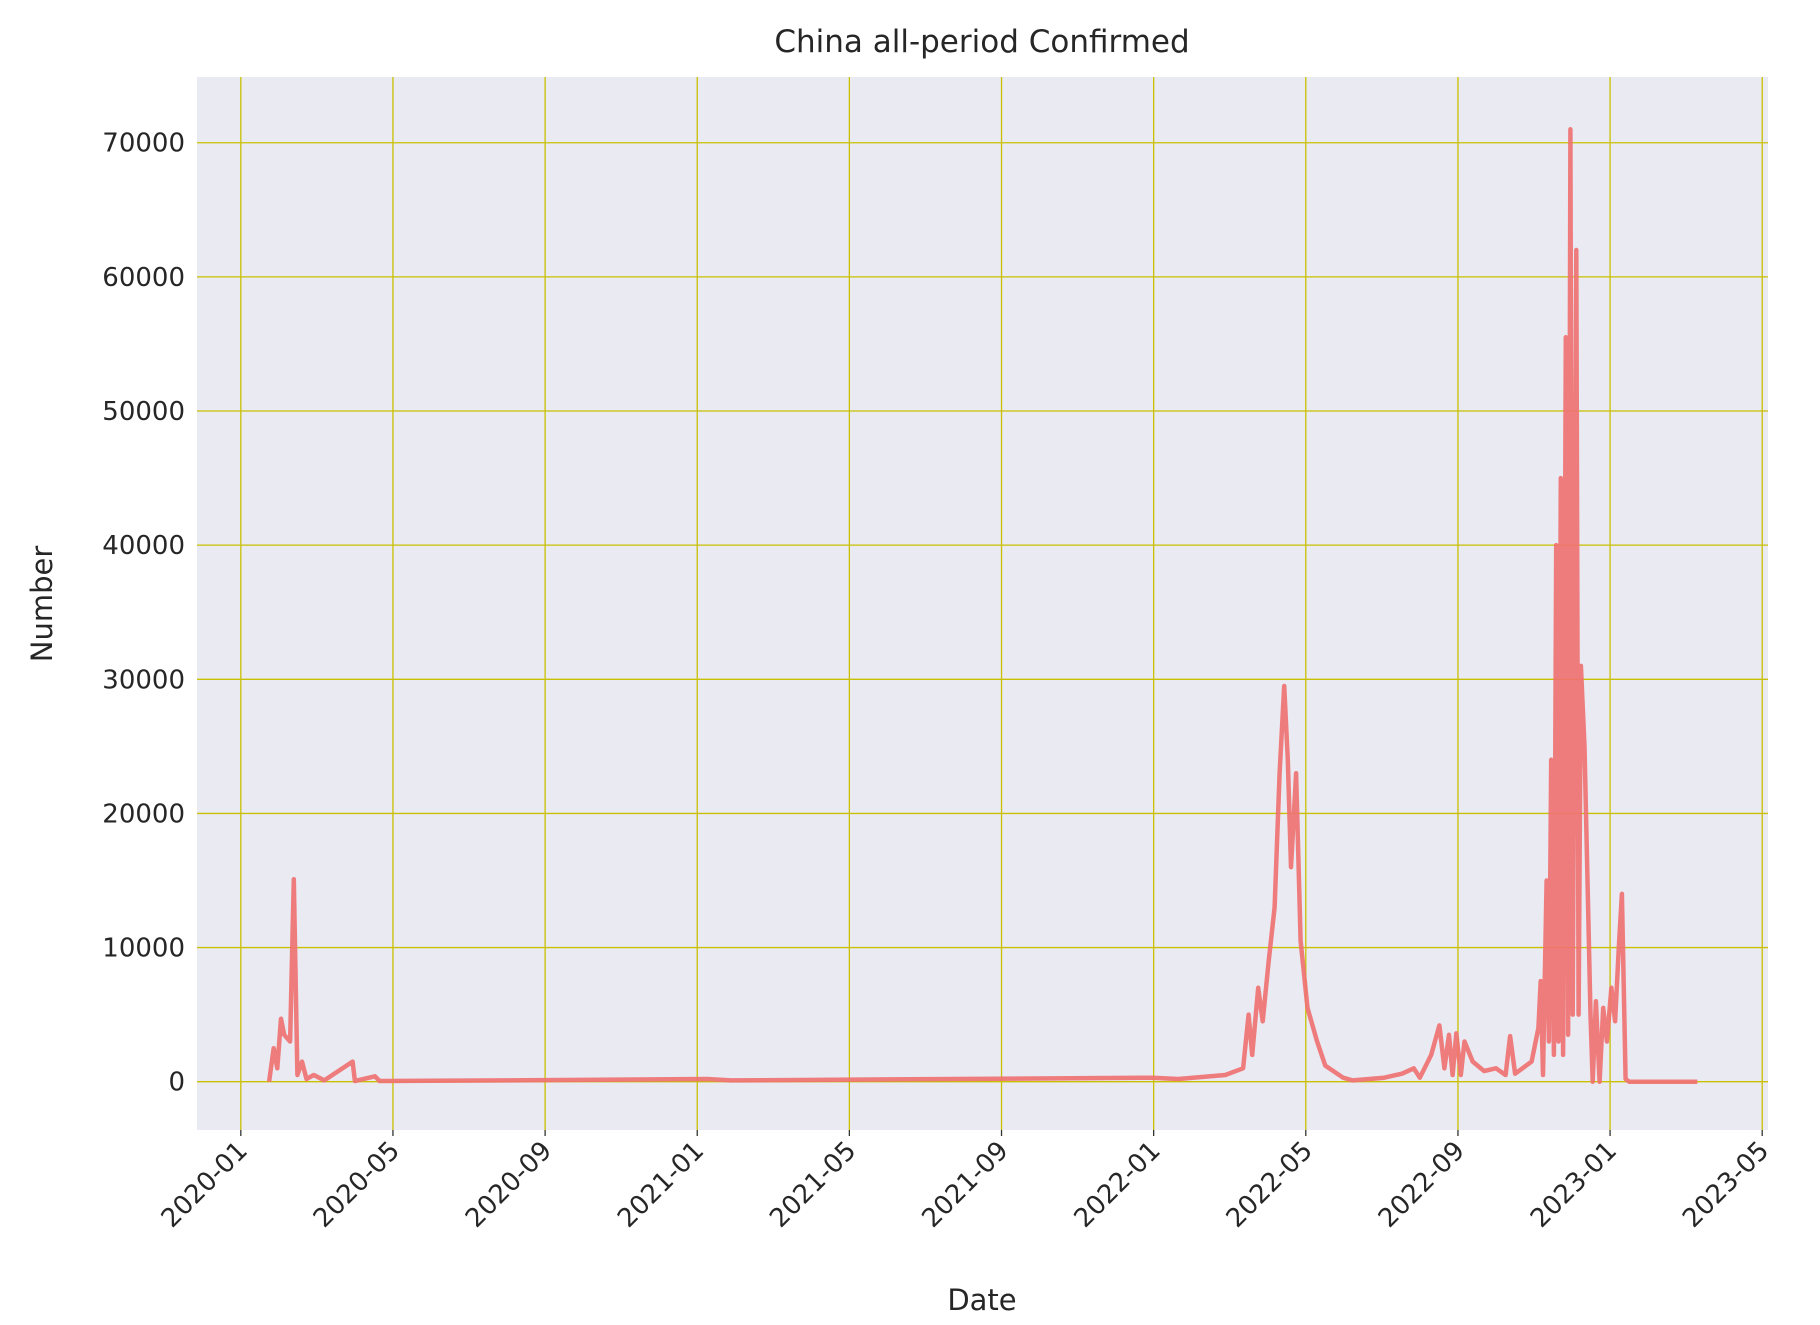 The height and width of the screenshot is (1325, 1820). I want to click on chart-title: China all-period Confirmed, so click(981, 42).